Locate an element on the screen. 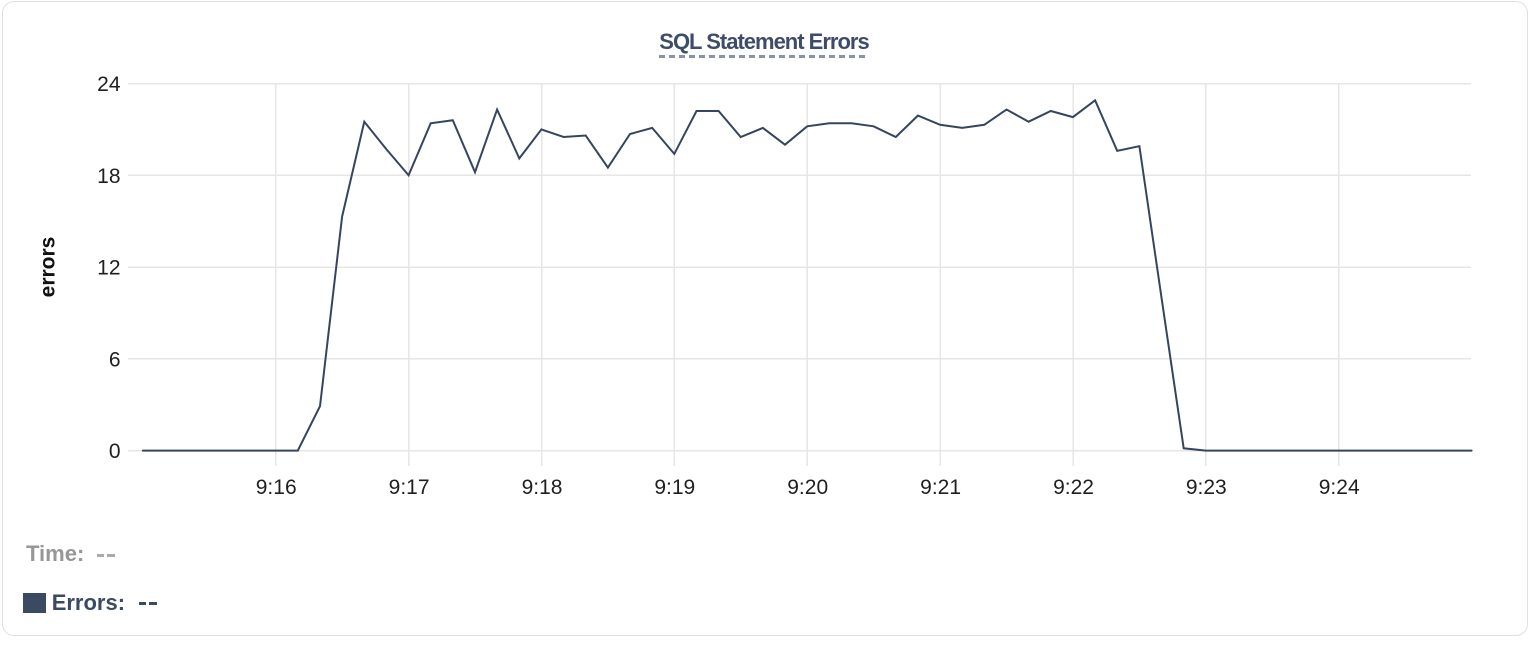 The image size is (1528, 652). svg-text: 0 is located at coordinates (115, 451).